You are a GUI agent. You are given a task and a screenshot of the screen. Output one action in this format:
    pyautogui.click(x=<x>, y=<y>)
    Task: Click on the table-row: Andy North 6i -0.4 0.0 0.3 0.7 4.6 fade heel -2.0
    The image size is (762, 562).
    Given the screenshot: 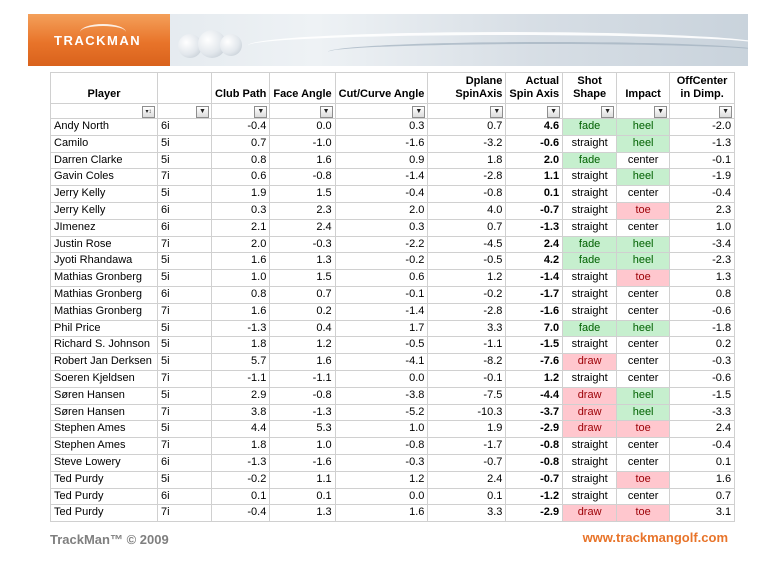 What is the action you would take?
    pyautogui.click(x=393, y=127)
    